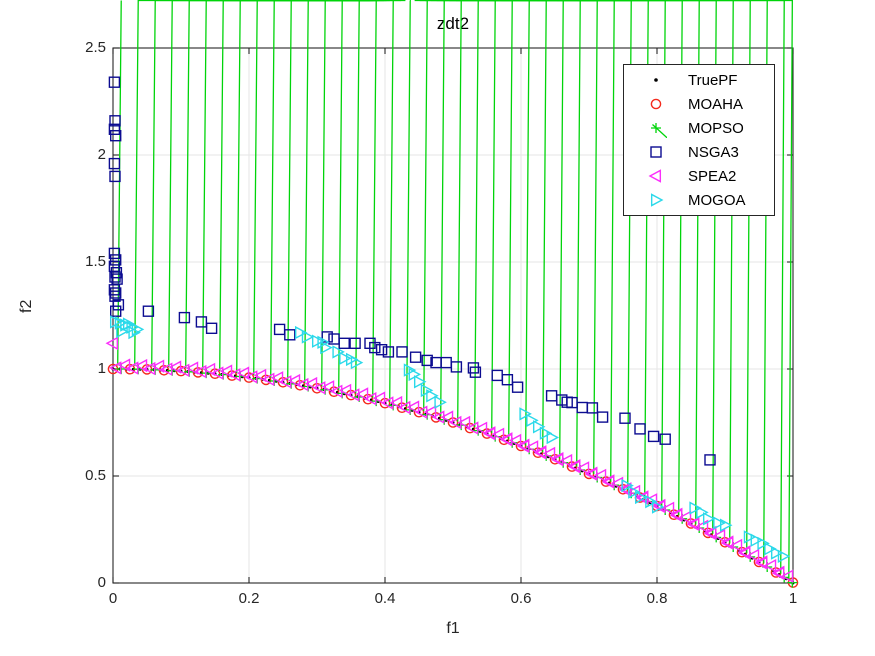  Describe the element at coordinates (717, 200) in the screenshot. I see `legend-label: MOGOA` at that location.